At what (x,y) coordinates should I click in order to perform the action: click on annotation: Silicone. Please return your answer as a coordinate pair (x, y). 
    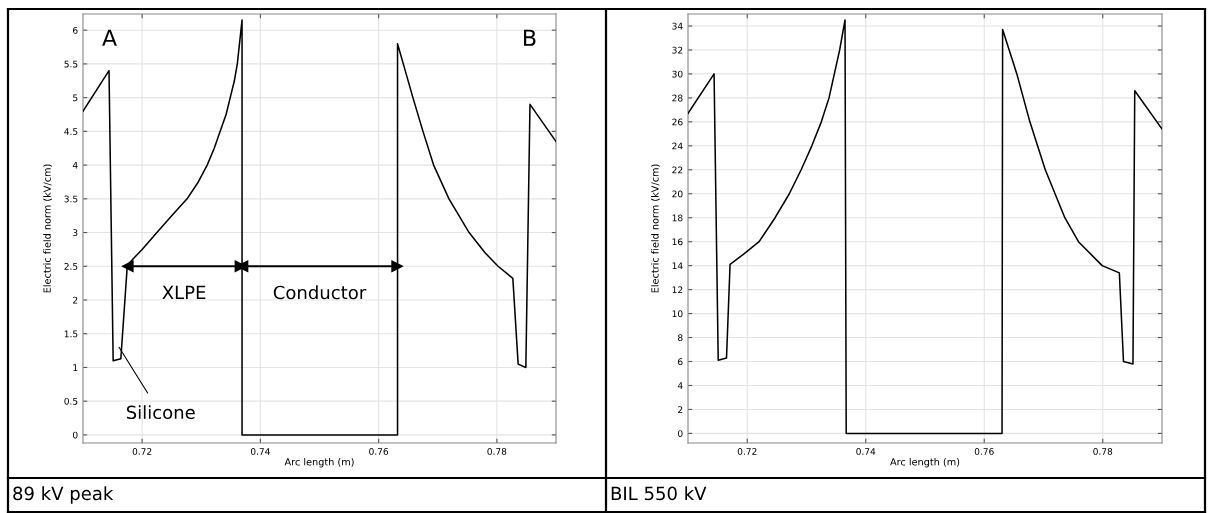
    Looking at the image, I should click on (160, 412).